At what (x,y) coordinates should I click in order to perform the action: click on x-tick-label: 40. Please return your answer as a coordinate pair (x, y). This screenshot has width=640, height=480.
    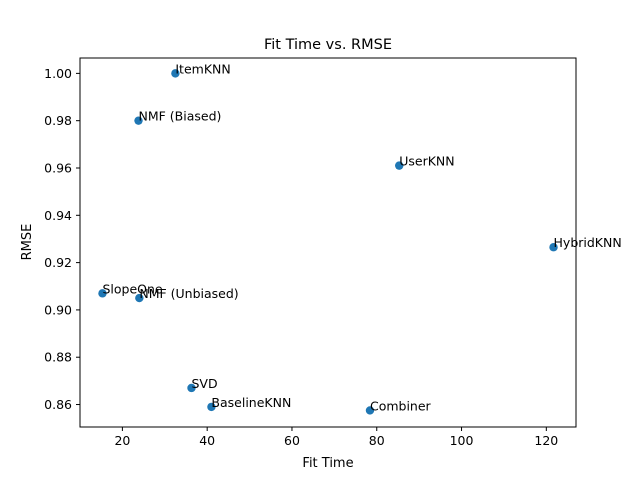
    Looking at the image, I should click on (207, 440).